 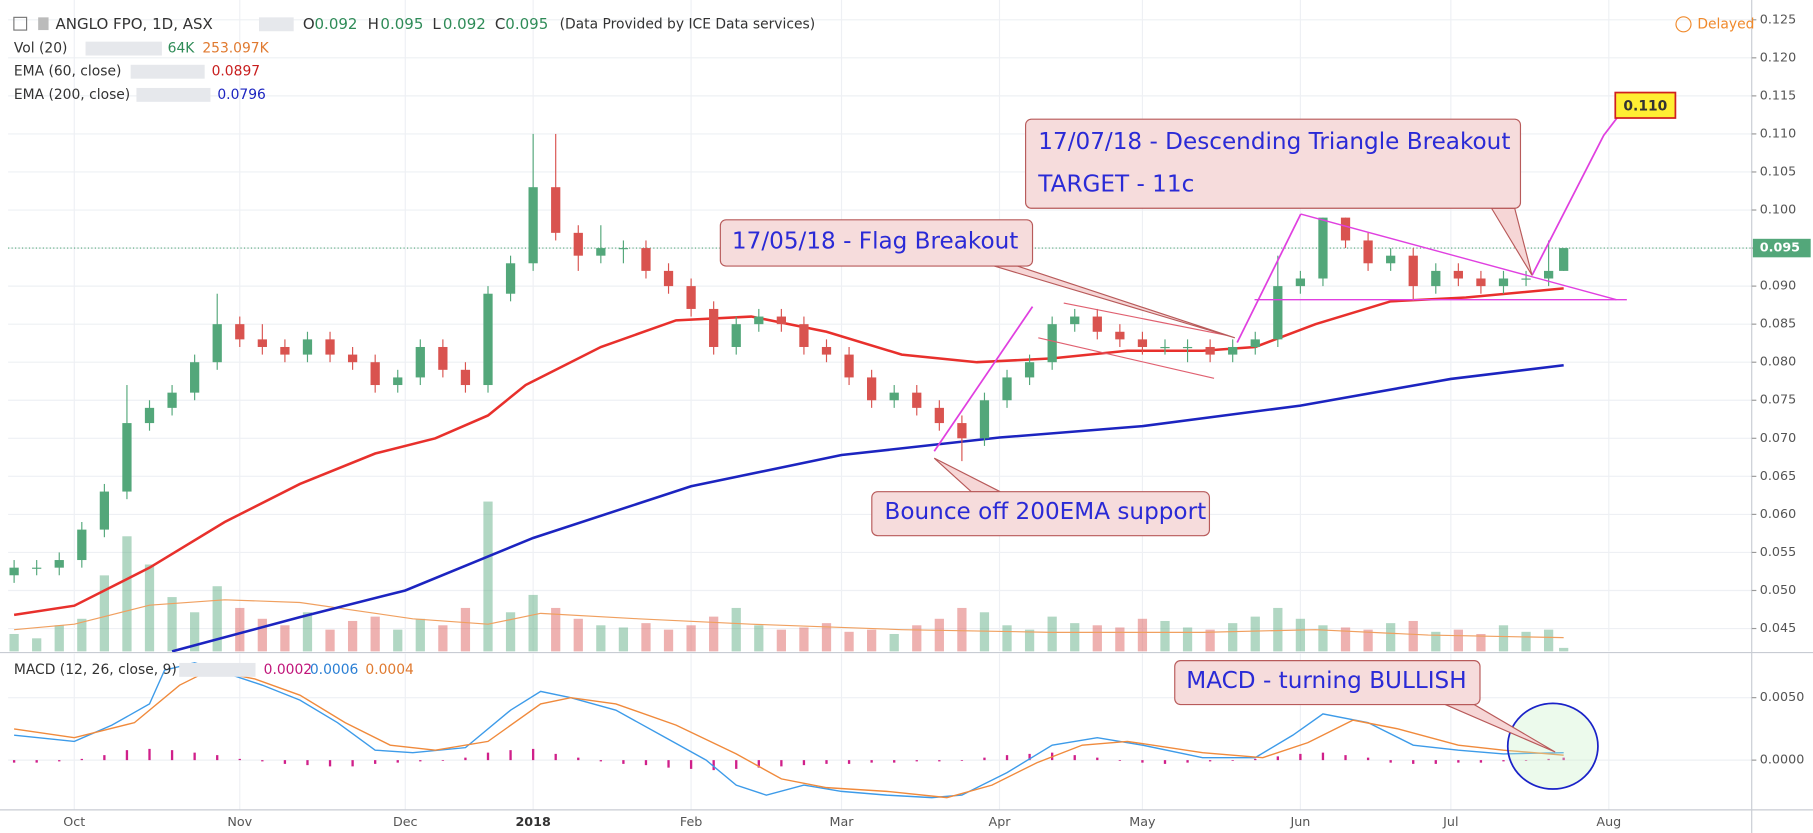 What do you see at coordinates (691, 821) in the screenshot?
I see `x-tick-label: Feb` at bounding box center [691, 821].